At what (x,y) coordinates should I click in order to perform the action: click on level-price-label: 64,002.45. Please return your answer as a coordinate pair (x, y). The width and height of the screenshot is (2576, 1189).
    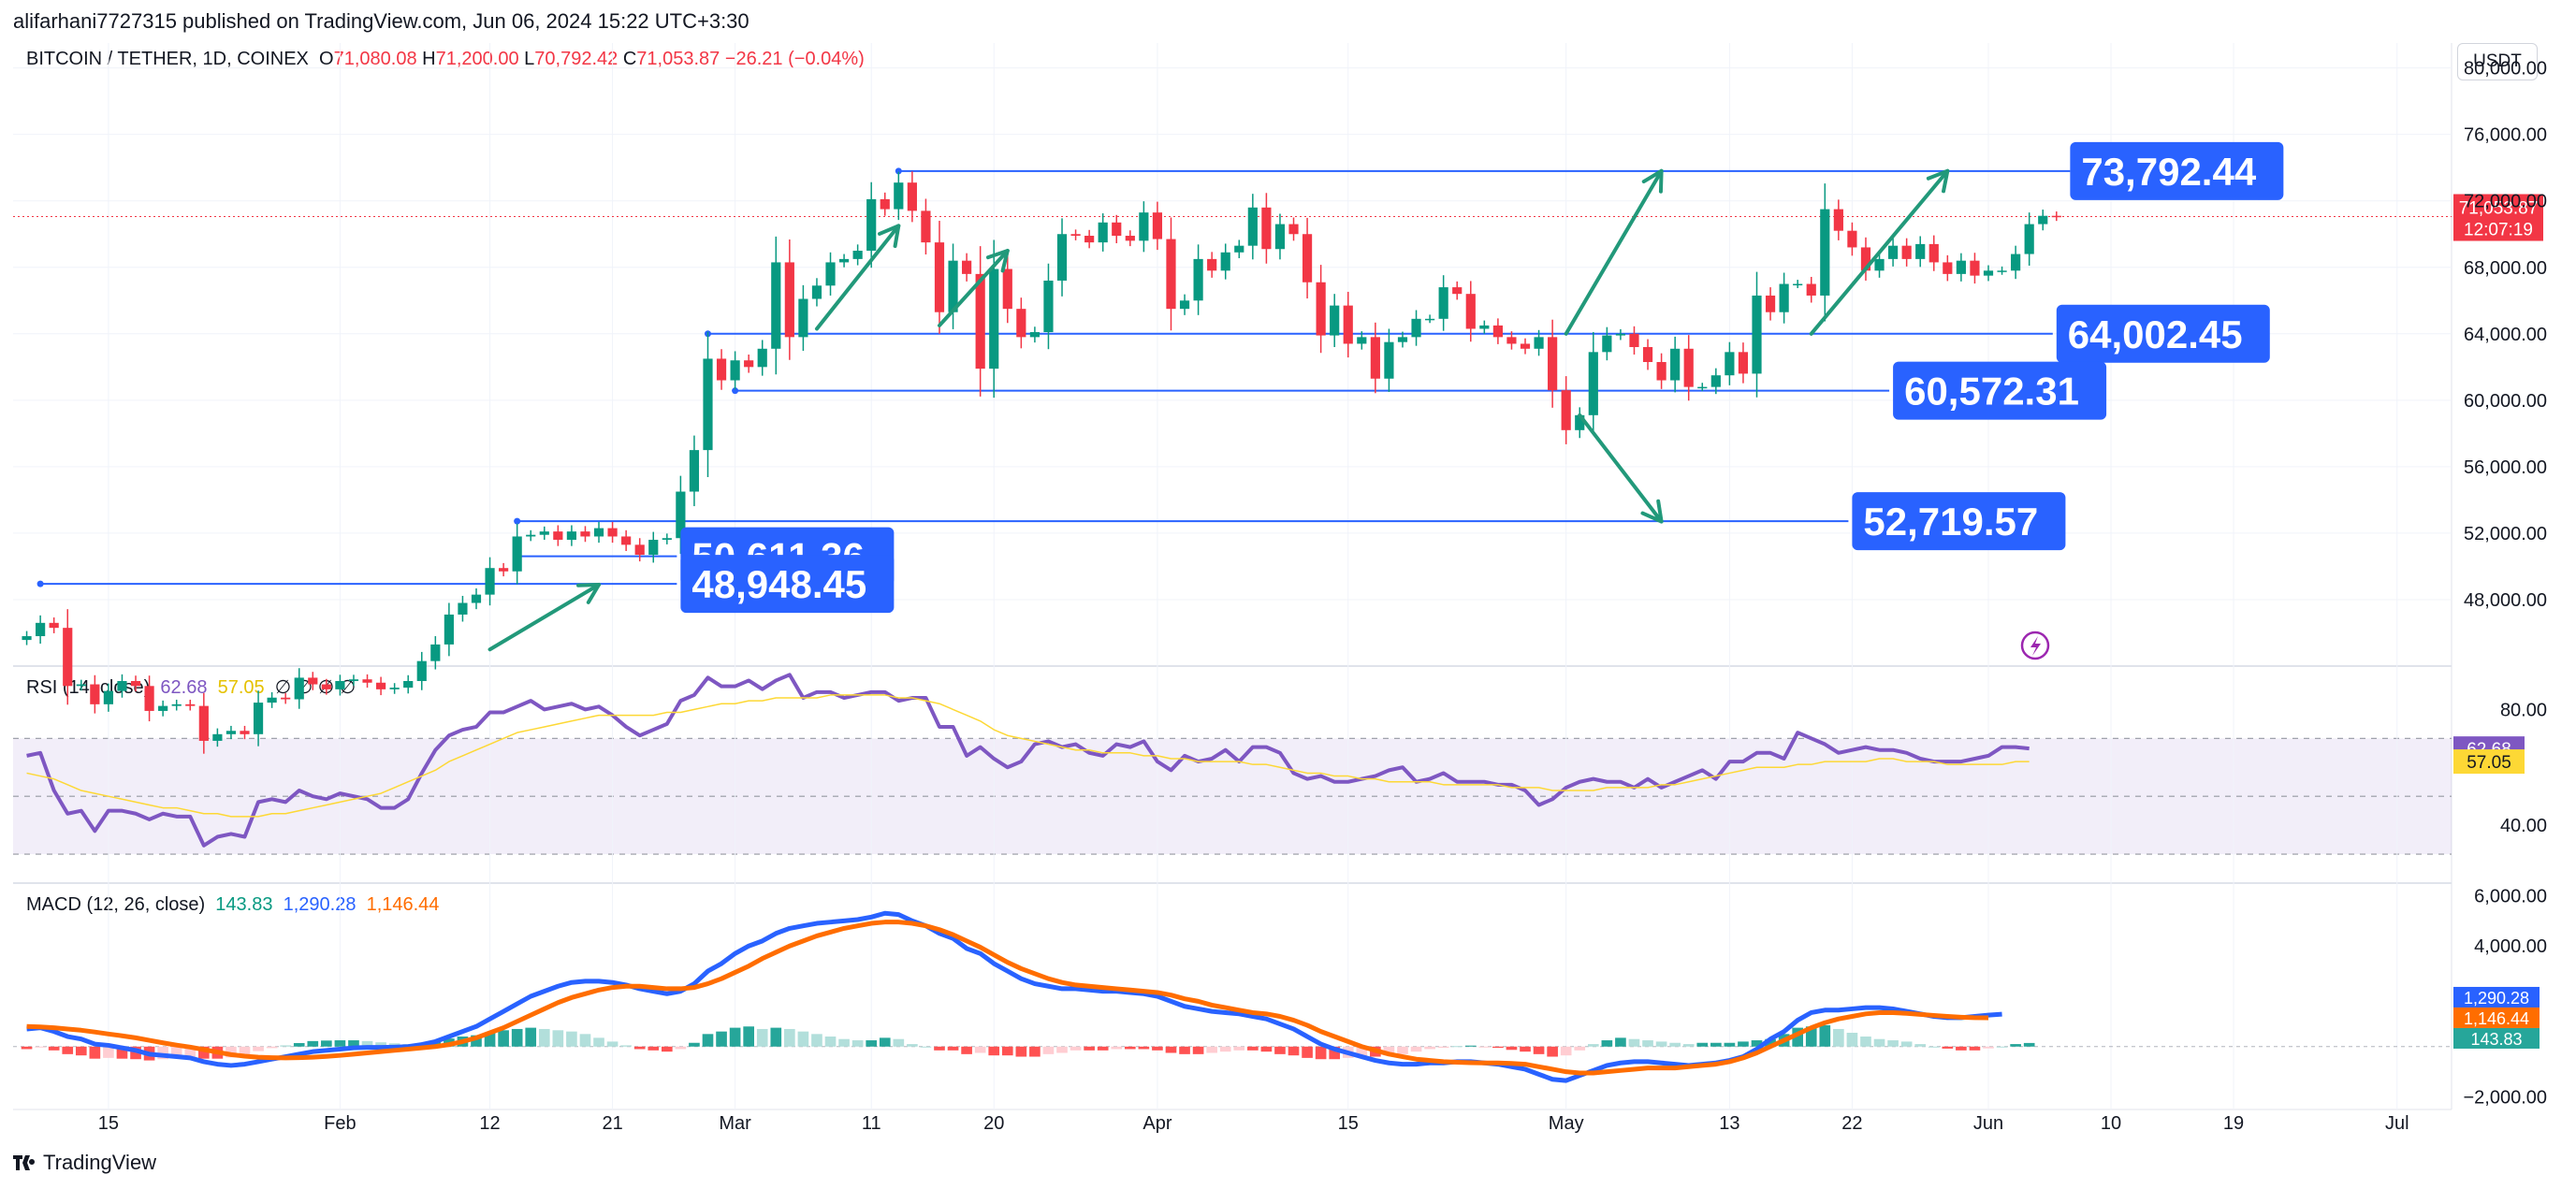
    Looking at the image, I should click on (2155, 334).